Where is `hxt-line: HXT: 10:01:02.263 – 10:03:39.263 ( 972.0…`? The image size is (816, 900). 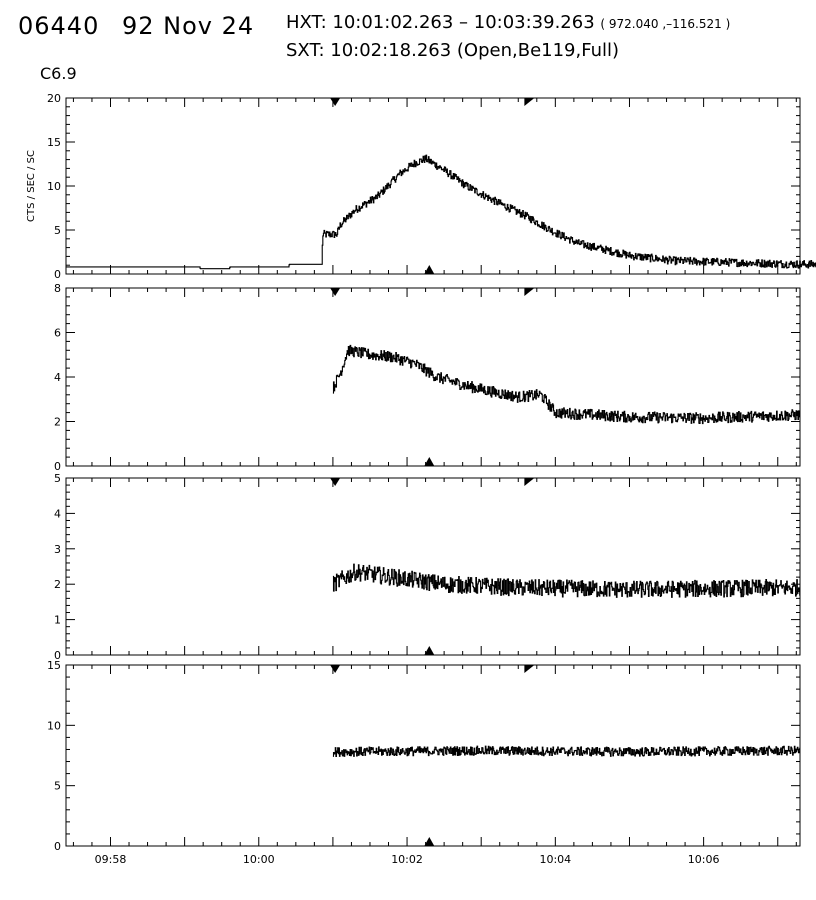
hxt-line: HXT: 10:01:02.263 – 10:03:39.263 ( 972.0… is located at coordinates (508, 22).